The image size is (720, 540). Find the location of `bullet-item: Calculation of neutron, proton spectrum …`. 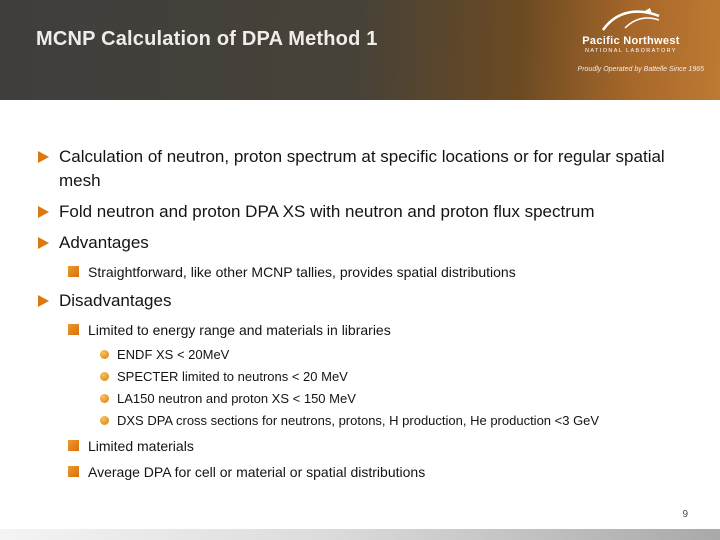

bullet-item: Calculation of neutron, proton spectrum … is located at coordinates (365, 169).